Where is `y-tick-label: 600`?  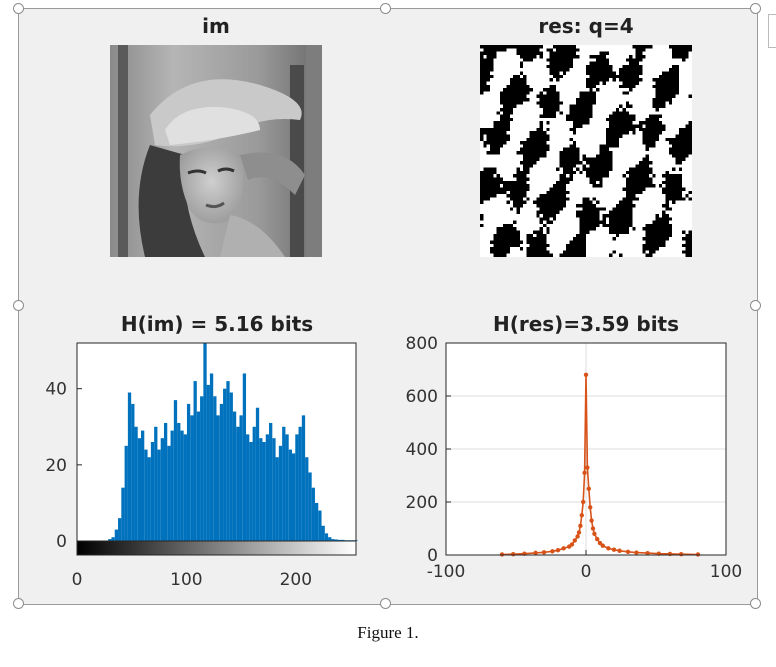
y-tick-label: 600 is located at coordinates (422, 397).